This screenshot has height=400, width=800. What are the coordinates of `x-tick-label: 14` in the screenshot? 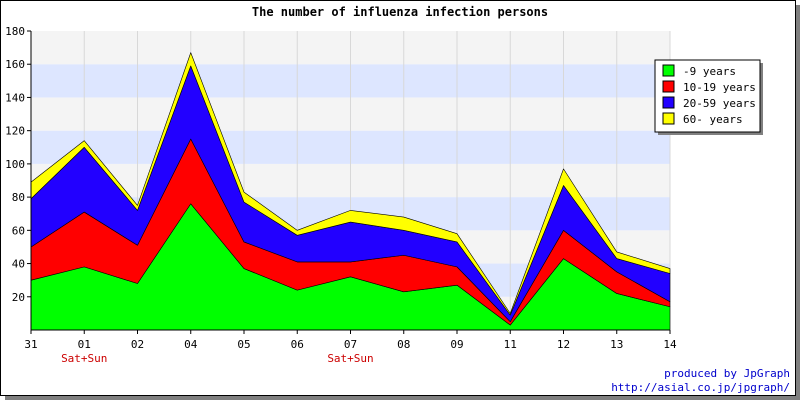 It's located at (670, 344).